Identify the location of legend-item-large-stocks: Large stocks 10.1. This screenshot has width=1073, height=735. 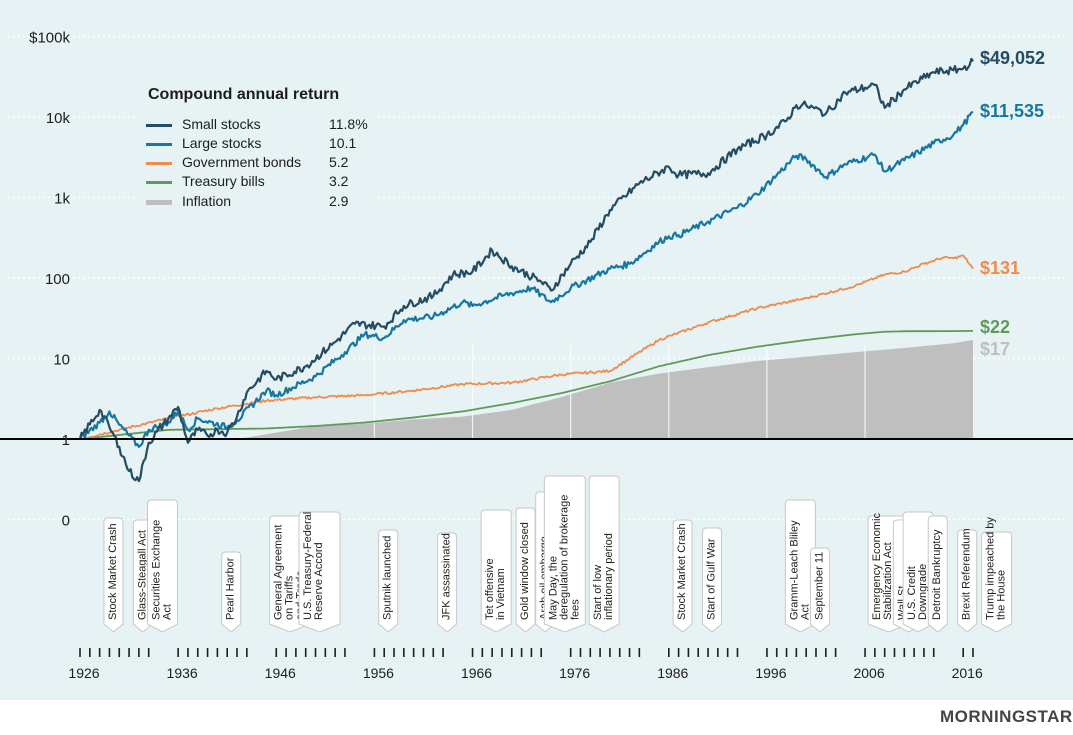
(258, 144).